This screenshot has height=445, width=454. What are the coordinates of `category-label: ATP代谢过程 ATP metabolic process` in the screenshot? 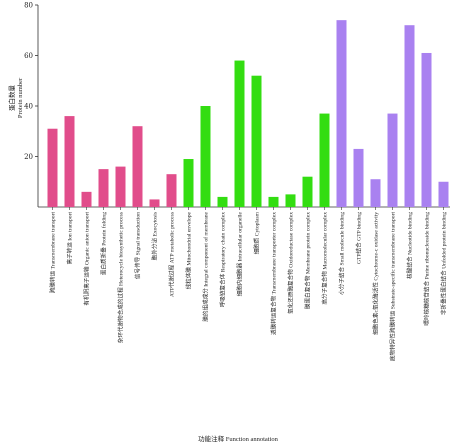 It's located at (172, 254).